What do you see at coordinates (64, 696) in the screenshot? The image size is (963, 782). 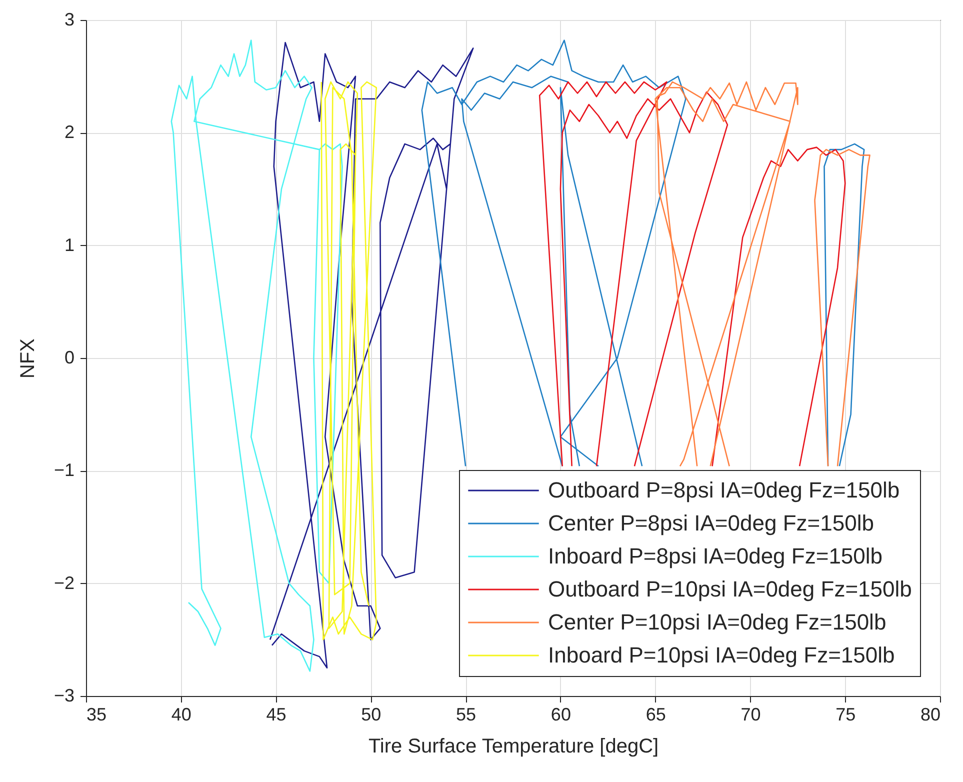 I see `y-tick-label: −3` at bounding box center [64, 696].